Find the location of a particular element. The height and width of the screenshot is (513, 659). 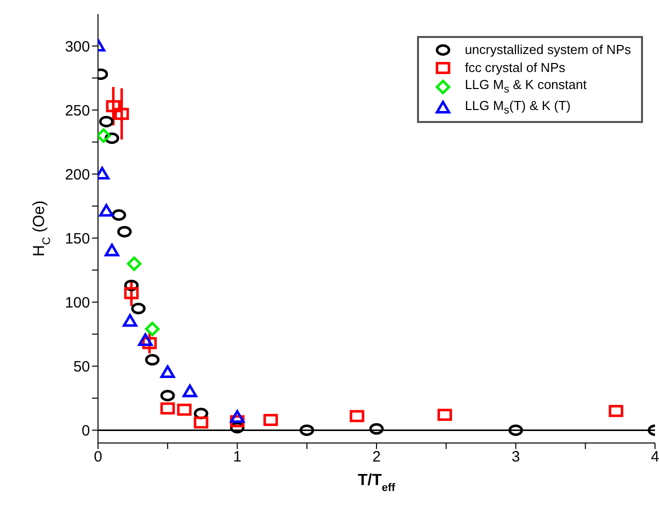

y-tick-label: 150 is located at coordinates (77, 239).